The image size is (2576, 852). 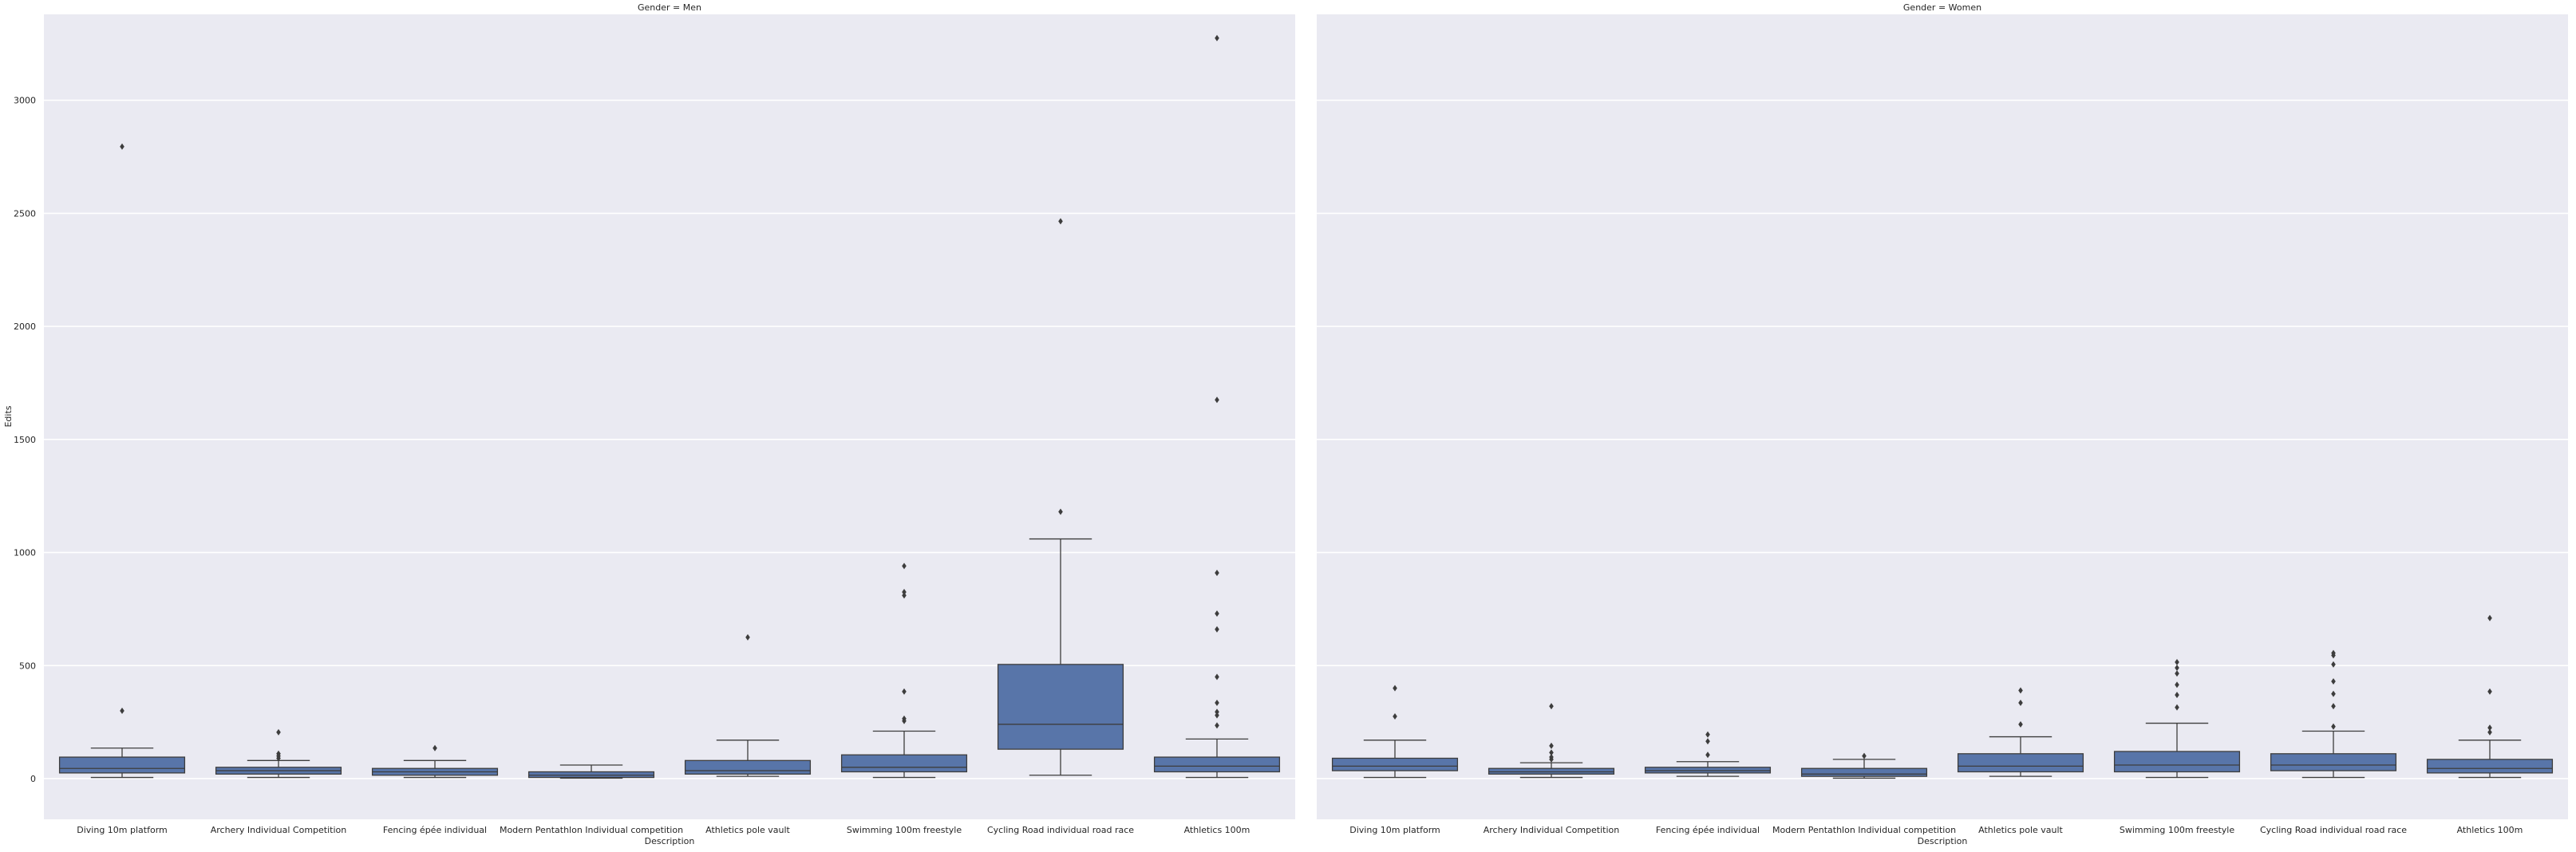 I want to click on y-tick-label-3000: 3000, so click(x=25, y=101).